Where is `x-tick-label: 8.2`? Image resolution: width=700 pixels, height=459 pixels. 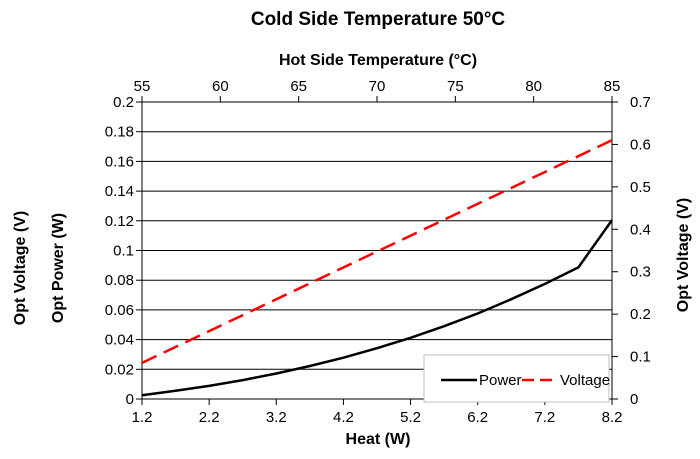 x-tick-label: 8.2 is located at coordinates (612, 417).